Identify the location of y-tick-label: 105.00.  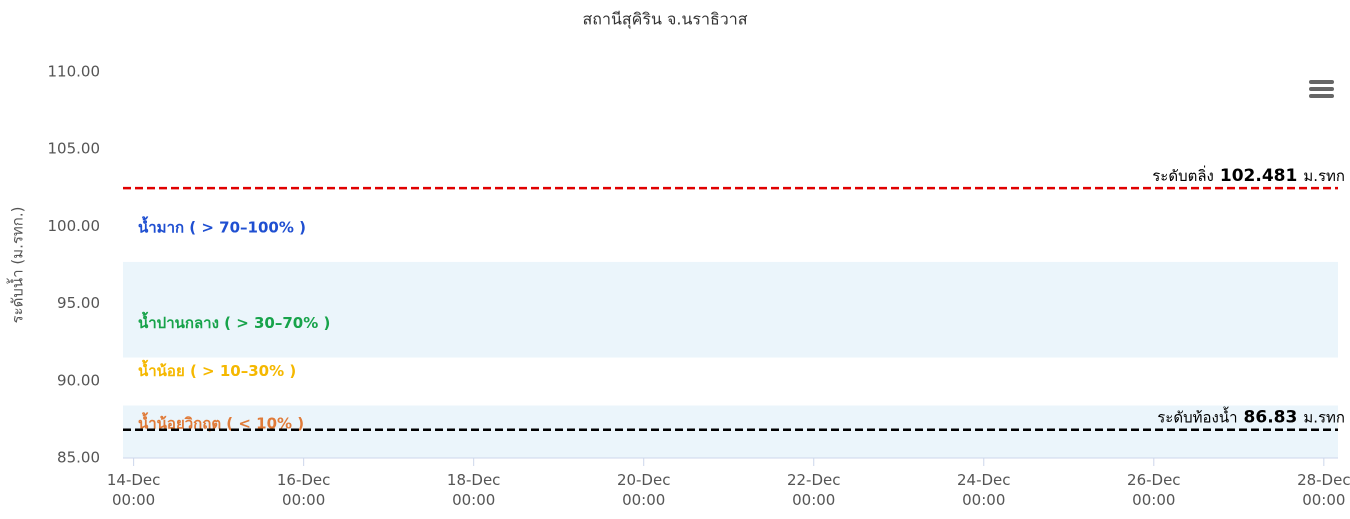
(74, 149).